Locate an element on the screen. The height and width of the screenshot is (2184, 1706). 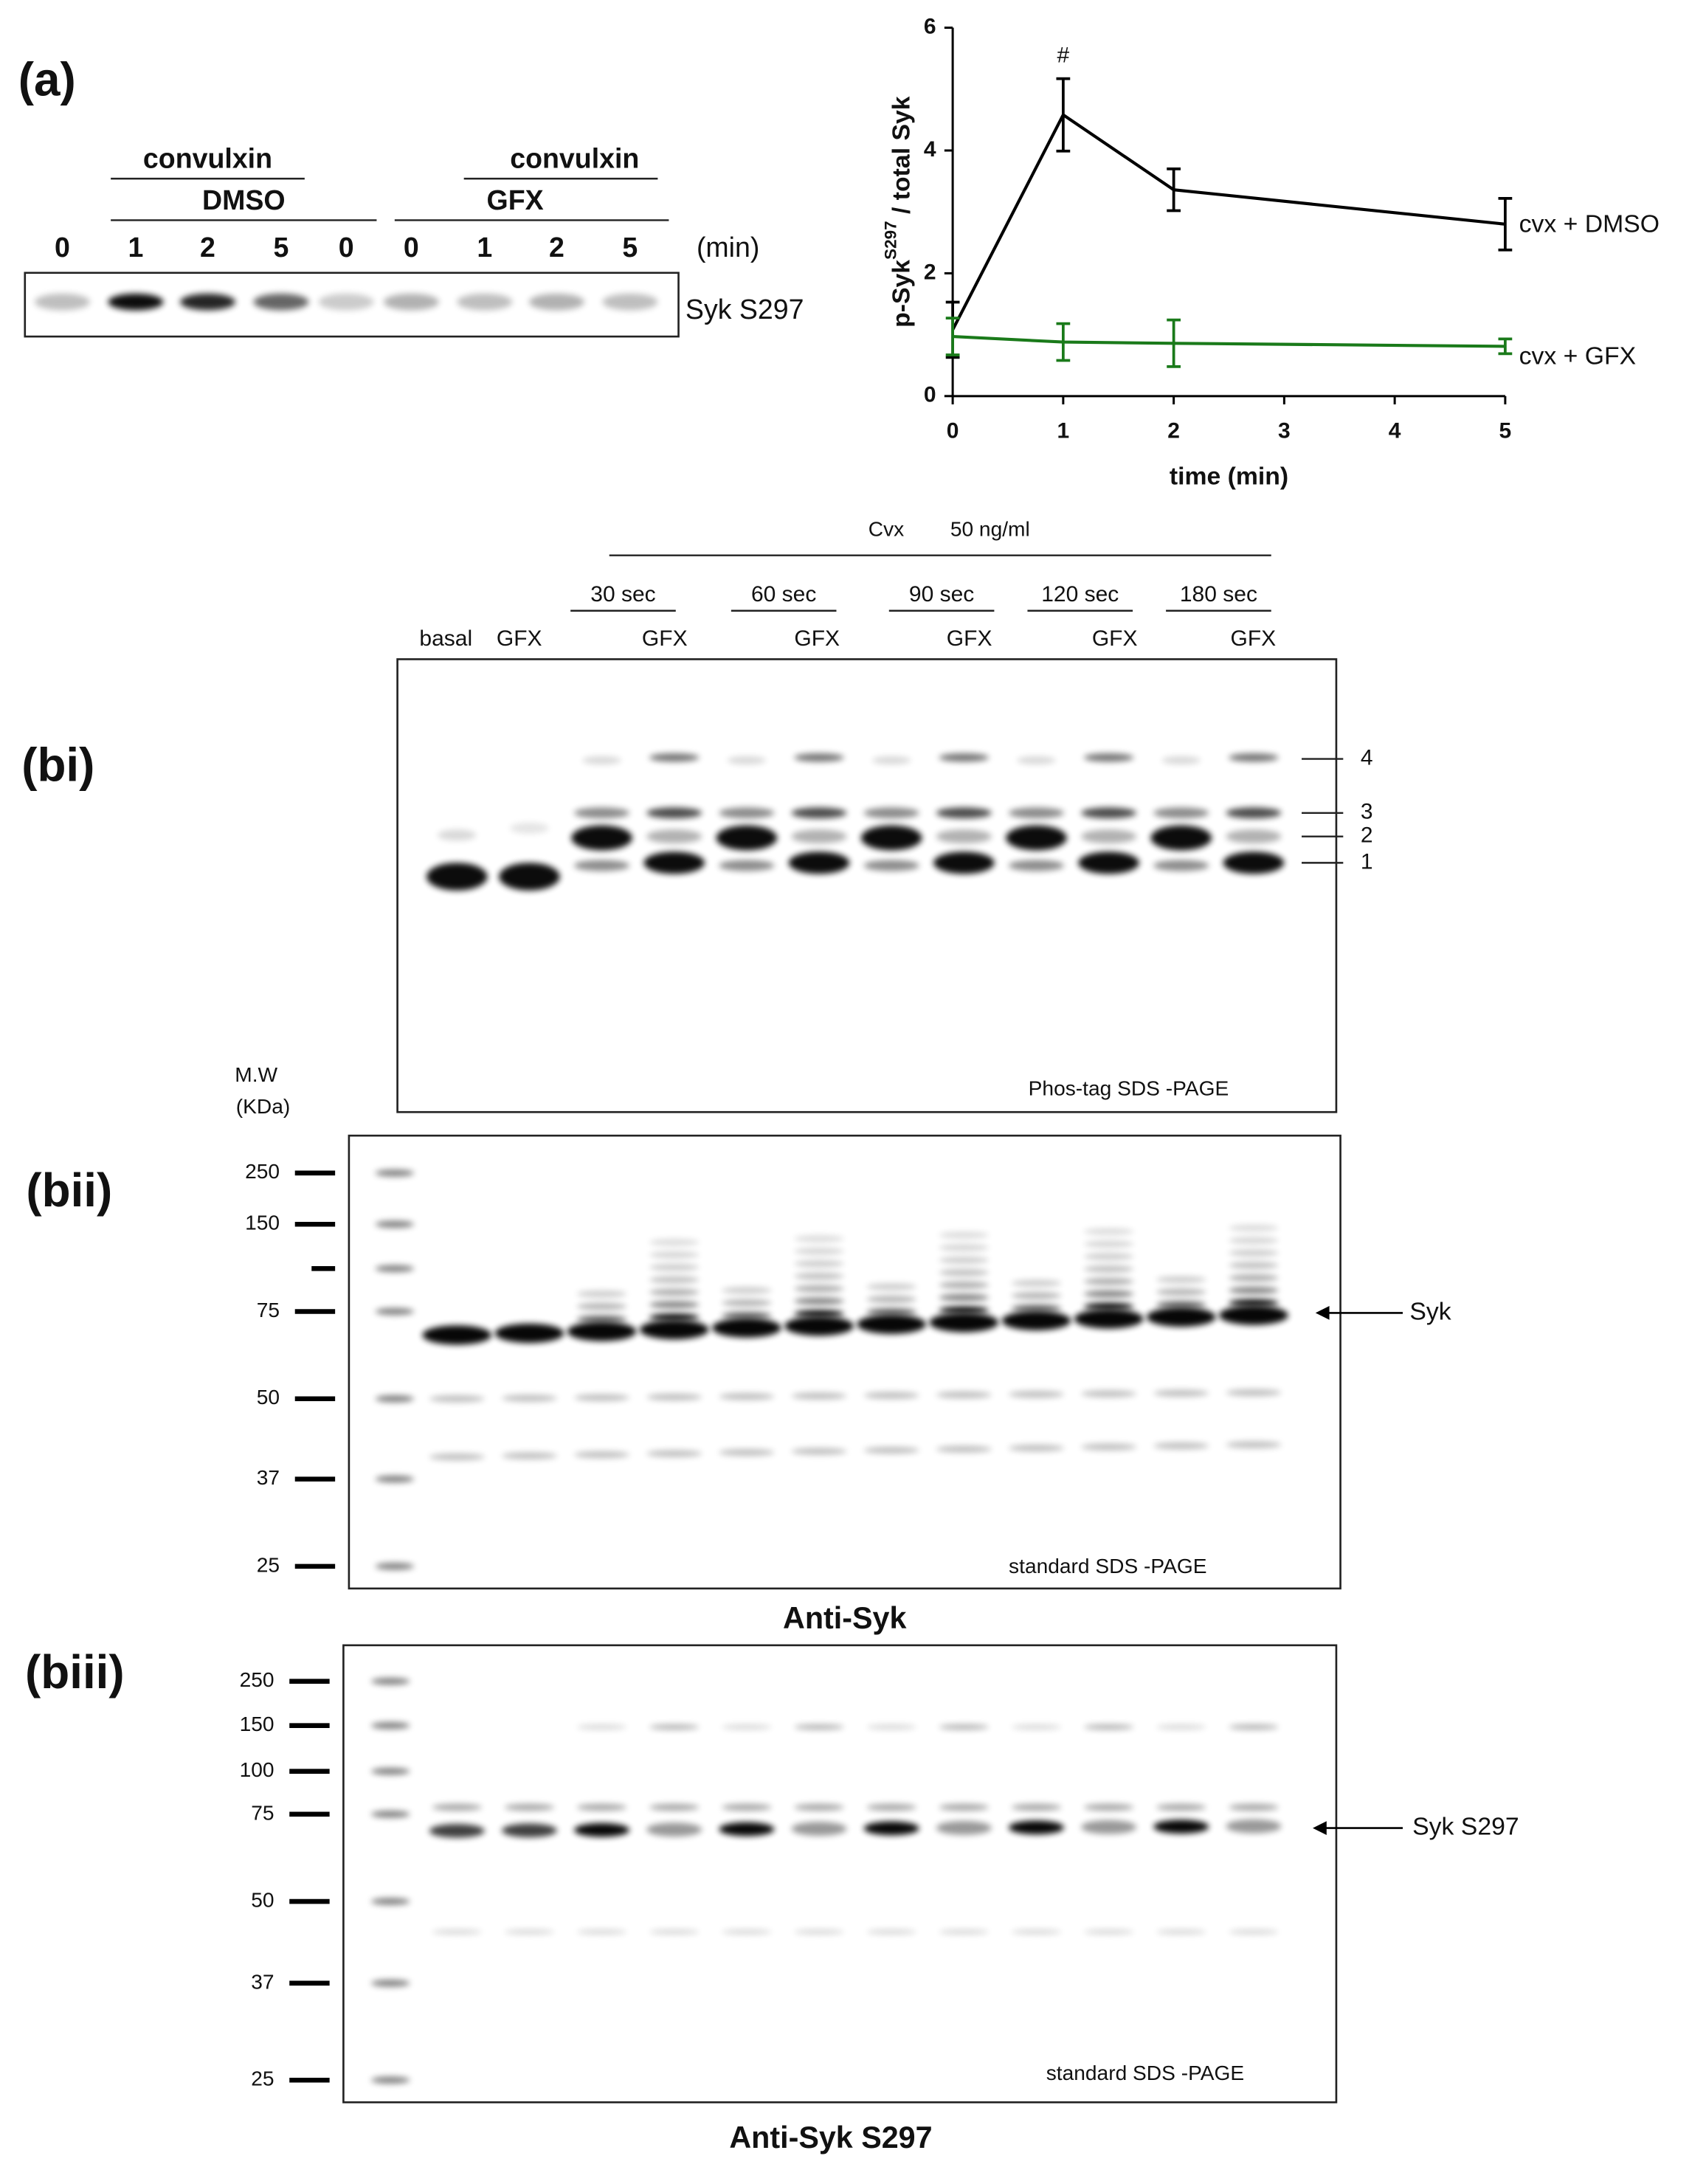
blot-title: Anti-Syk is located at coordinates (844, 1618).